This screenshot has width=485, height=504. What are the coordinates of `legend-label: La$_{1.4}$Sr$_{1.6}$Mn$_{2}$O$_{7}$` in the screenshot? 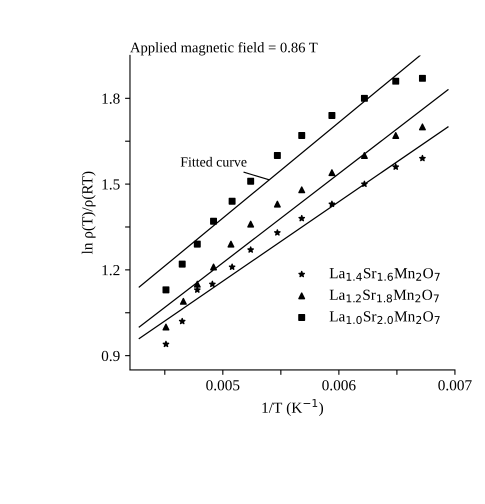 It's located at (385, 274).